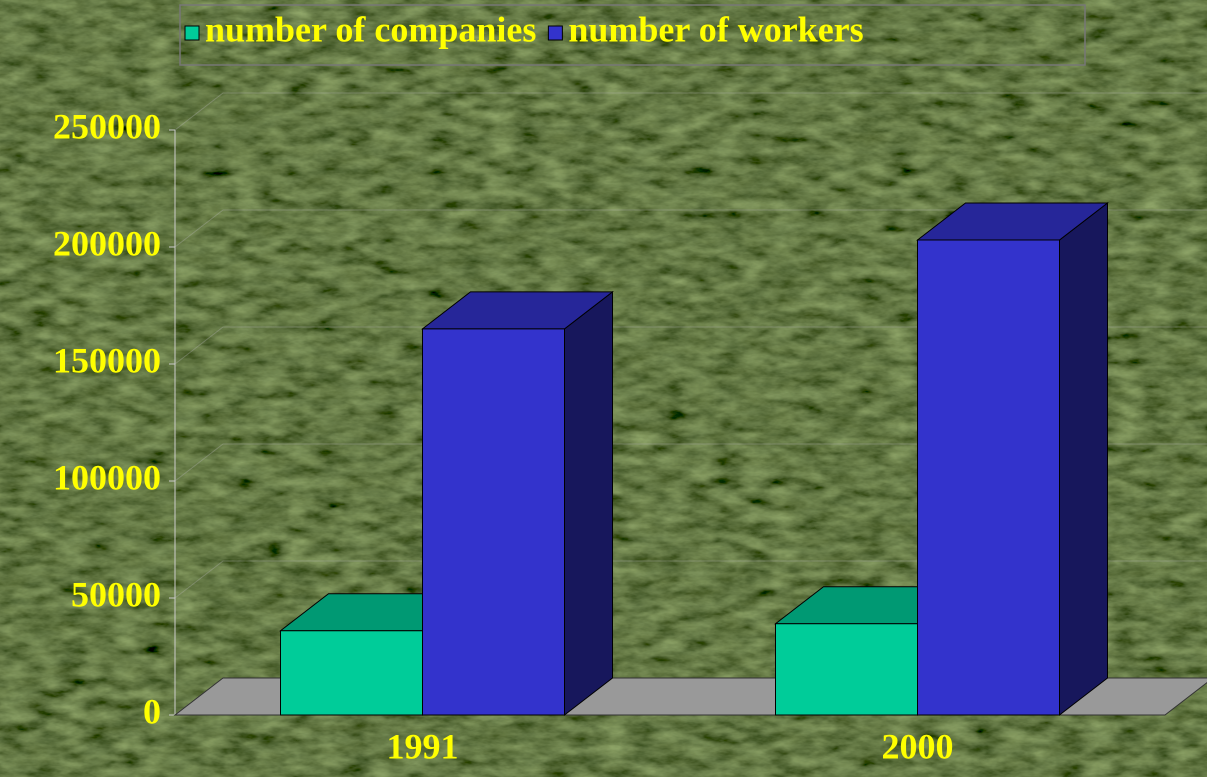 Image resolution: width=1207 pixels, height=777 pixels. I want to click on legend: number of companies number of workers, so click(632, 35).